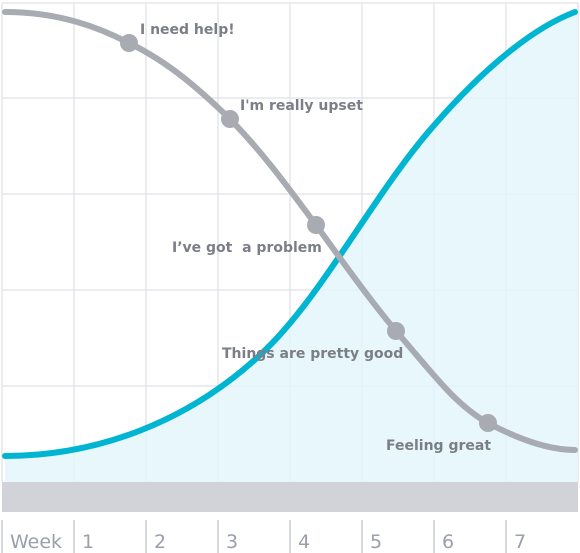 This screenshot has width=580, height=553. Describe the element at coordinates (312, 354) in the screenshot. I see `annotation: Things are pretty good` at that location.